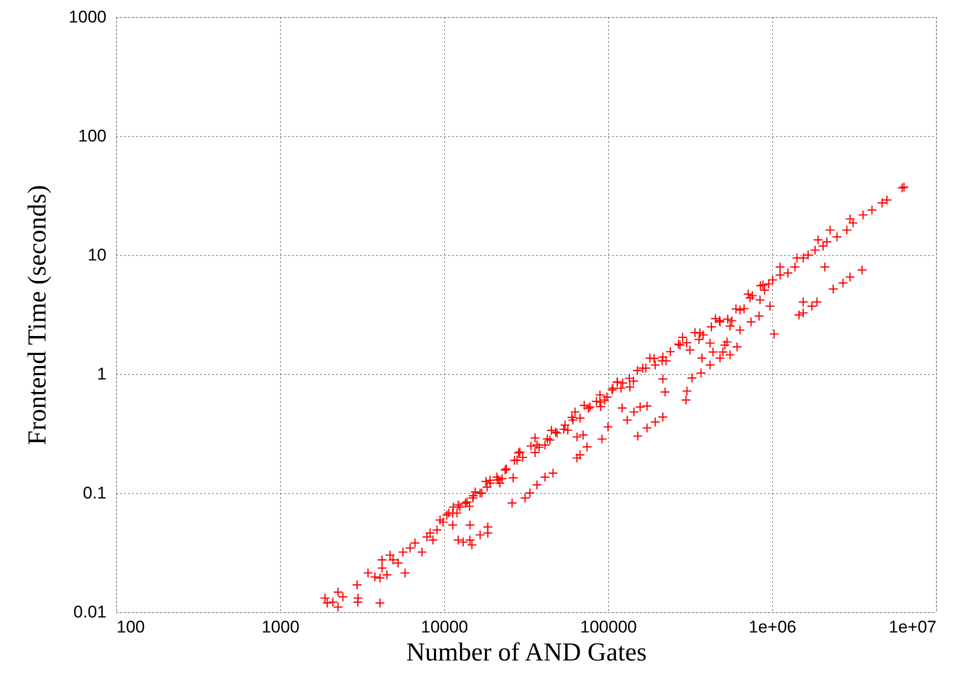  What do you see at coordinates (281, 627) in the screenshot?
I see `x-tick-label: 1000` at bounding box center [281, 627].